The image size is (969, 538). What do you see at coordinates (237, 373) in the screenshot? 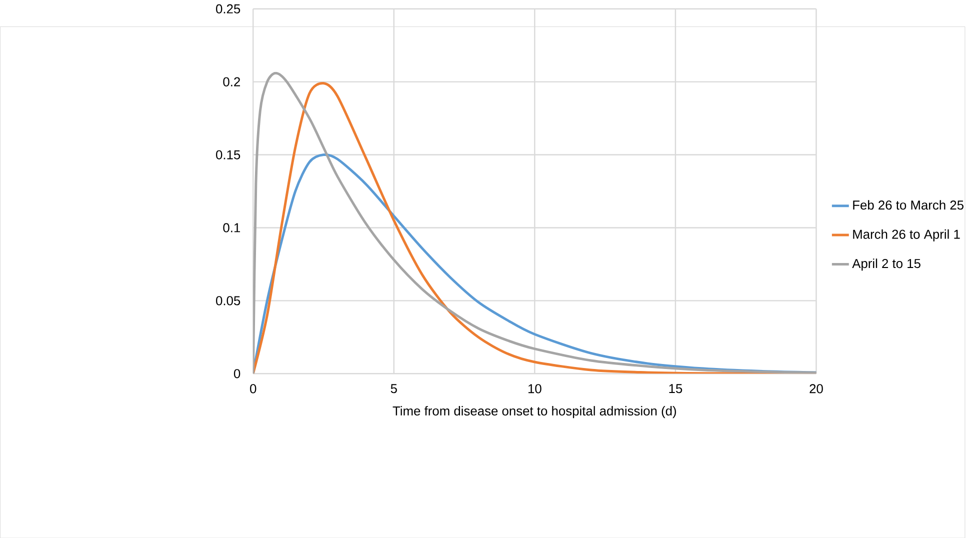
I see `y-tick-label: 0` at bounding box center [237, 373].